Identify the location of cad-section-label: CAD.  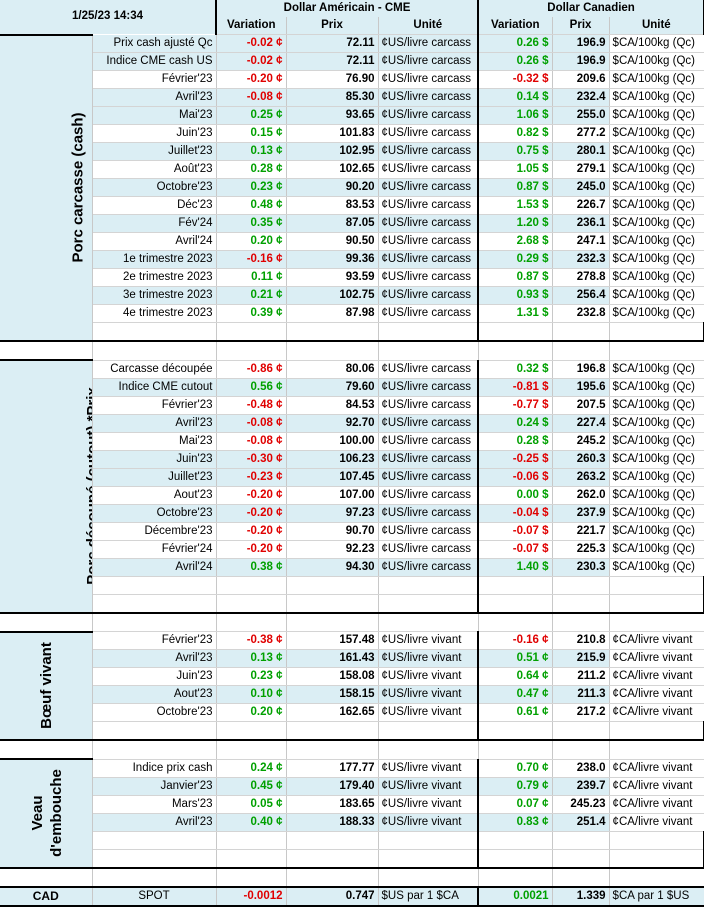
(46, 896).